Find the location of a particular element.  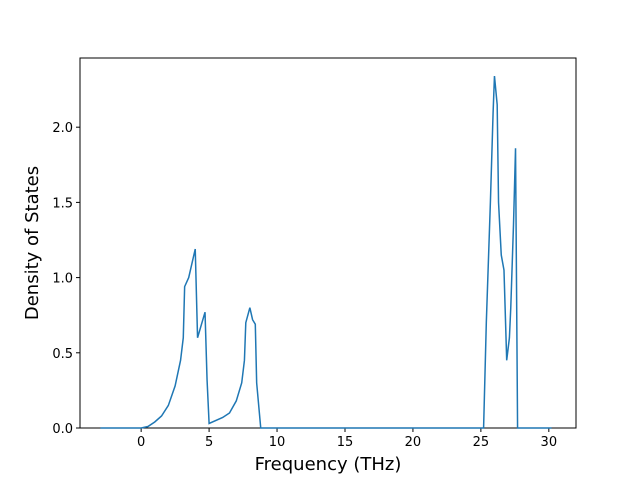

y-tick-label: 0.0 is located at coordinates (62, 429).